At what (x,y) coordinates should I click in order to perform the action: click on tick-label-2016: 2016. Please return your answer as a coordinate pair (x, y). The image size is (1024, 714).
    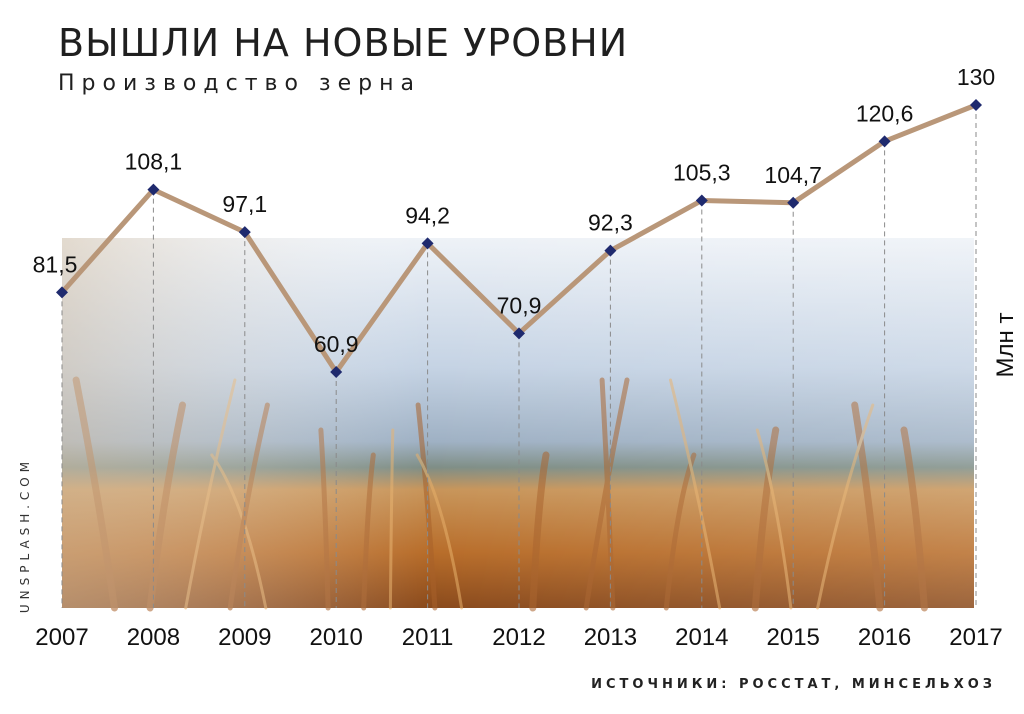
    Looking at the image, I should click on (884, 637).